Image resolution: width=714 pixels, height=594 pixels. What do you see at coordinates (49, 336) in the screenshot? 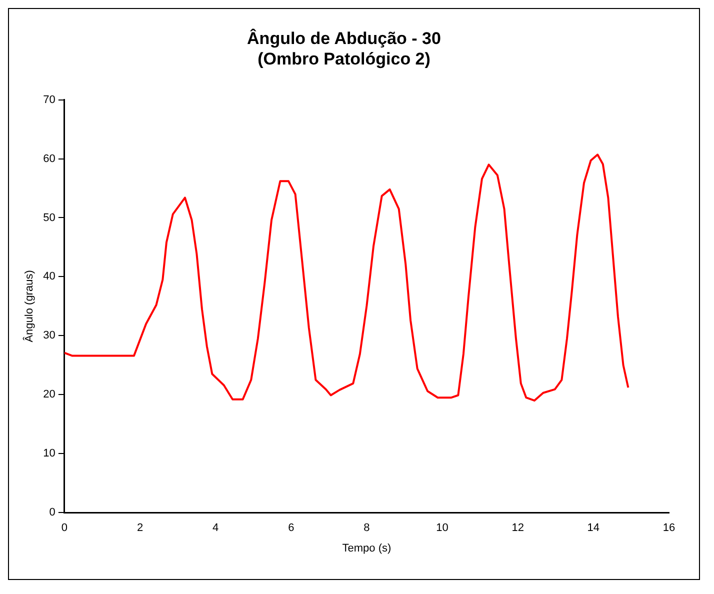
I see `y-tick-label: 30` at bounding box center [49, 336].